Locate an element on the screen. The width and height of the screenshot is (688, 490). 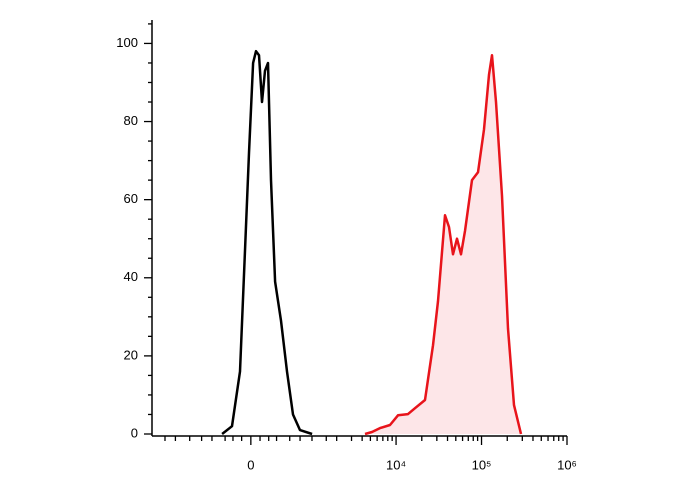
y-tick-label: 40 is located at coordinates (131, 276).